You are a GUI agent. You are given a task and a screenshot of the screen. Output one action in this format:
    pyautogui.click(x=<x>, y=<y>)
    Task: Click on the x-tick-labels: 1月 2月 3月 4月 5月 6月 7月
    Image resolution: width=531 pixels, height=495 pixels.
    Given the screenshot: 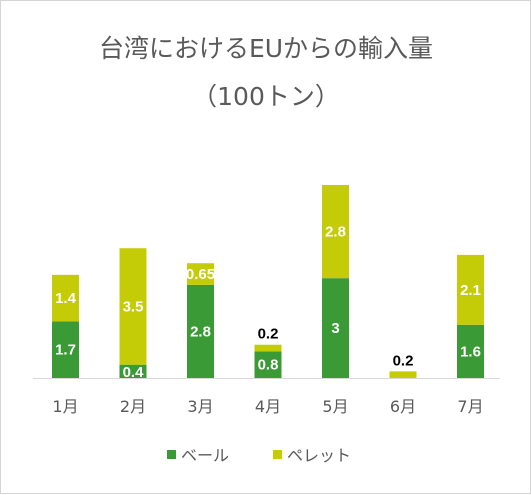 What is the action you would take?
    pyautogui.click(x=267, y=406)
    